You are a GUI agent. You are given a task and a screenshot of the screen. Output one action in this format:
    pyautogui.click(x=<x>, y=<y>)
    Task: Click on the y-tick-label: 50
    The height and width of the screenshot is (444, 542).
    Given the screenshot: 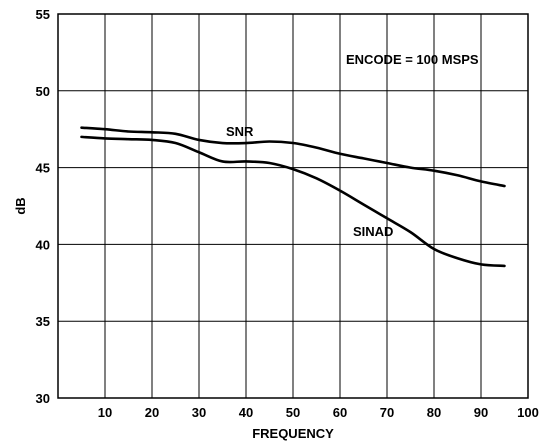 What is the action you would take?
    pyautogui.click(x=43, y=91)
    